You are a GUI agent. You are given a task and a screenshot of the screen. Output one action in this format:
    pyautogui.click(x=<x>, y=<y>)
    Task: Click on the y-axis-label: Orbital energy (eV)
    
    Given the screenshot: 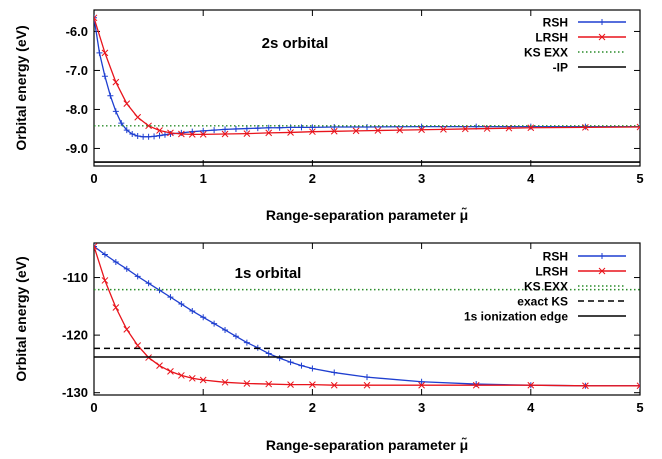 What is the action you would take?
    pyautogui.click(x=21, y=87)
    